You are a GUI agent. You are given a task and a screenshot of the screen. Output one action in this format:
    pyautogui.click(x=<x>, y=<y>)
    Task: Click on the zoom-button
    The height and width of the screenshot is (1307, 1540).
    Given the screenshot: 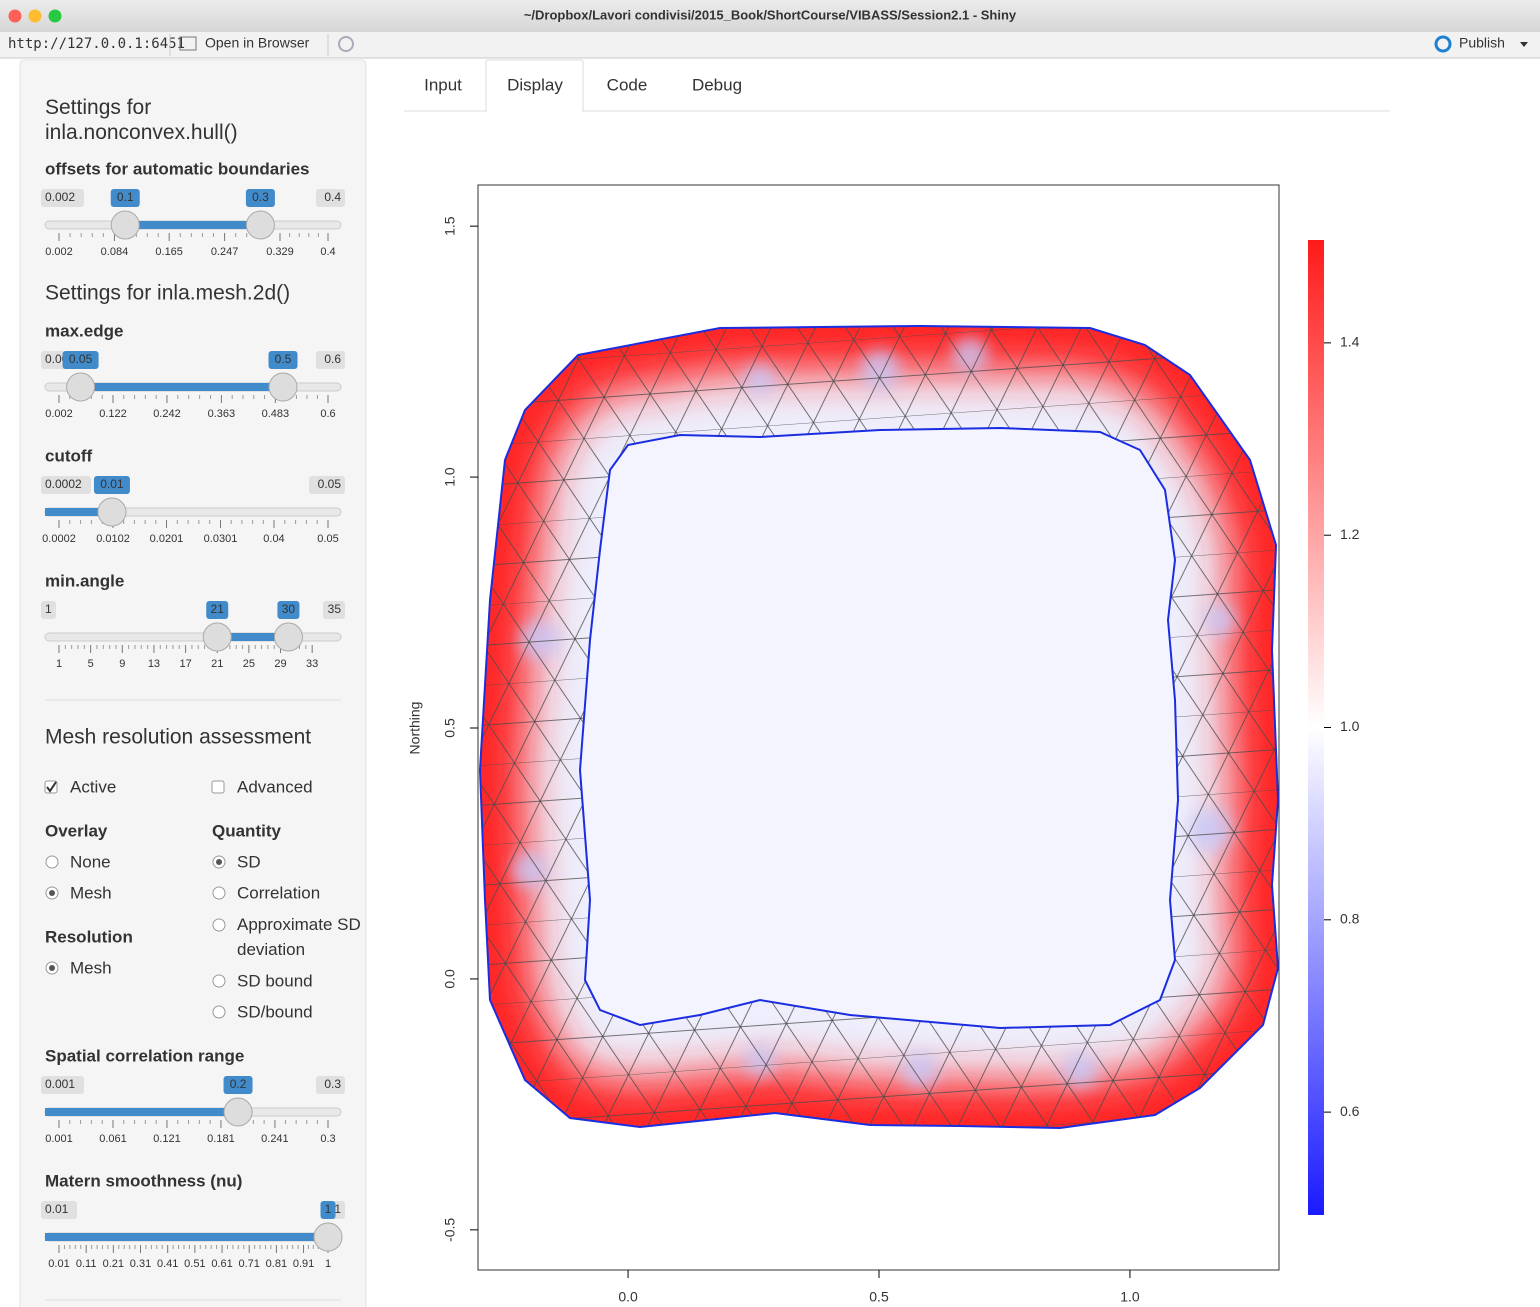 What is the action you would take?
    pyautogui.click(x=55, y=16)
    